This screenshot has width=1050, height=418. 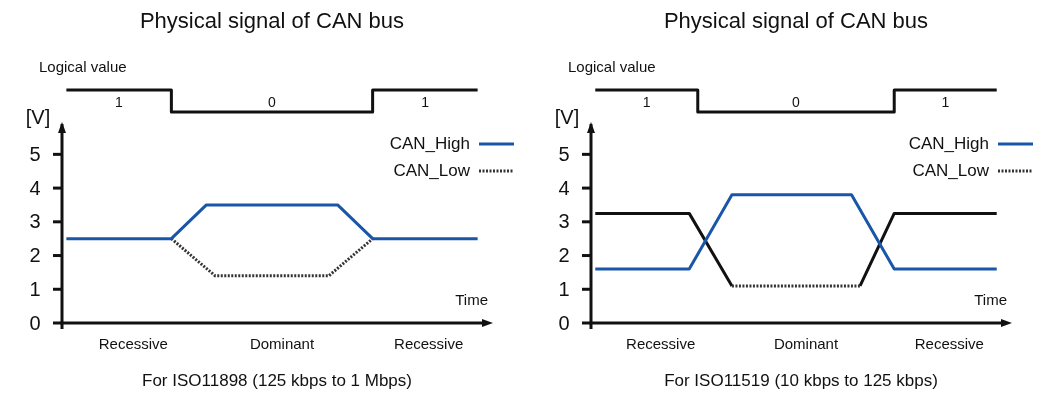 What do you see at coordinates (801, 380) in the screenshot?
I see `text: For ISO11519 (10 kbps to 125 kbps)` at bounding box center [801, 380].